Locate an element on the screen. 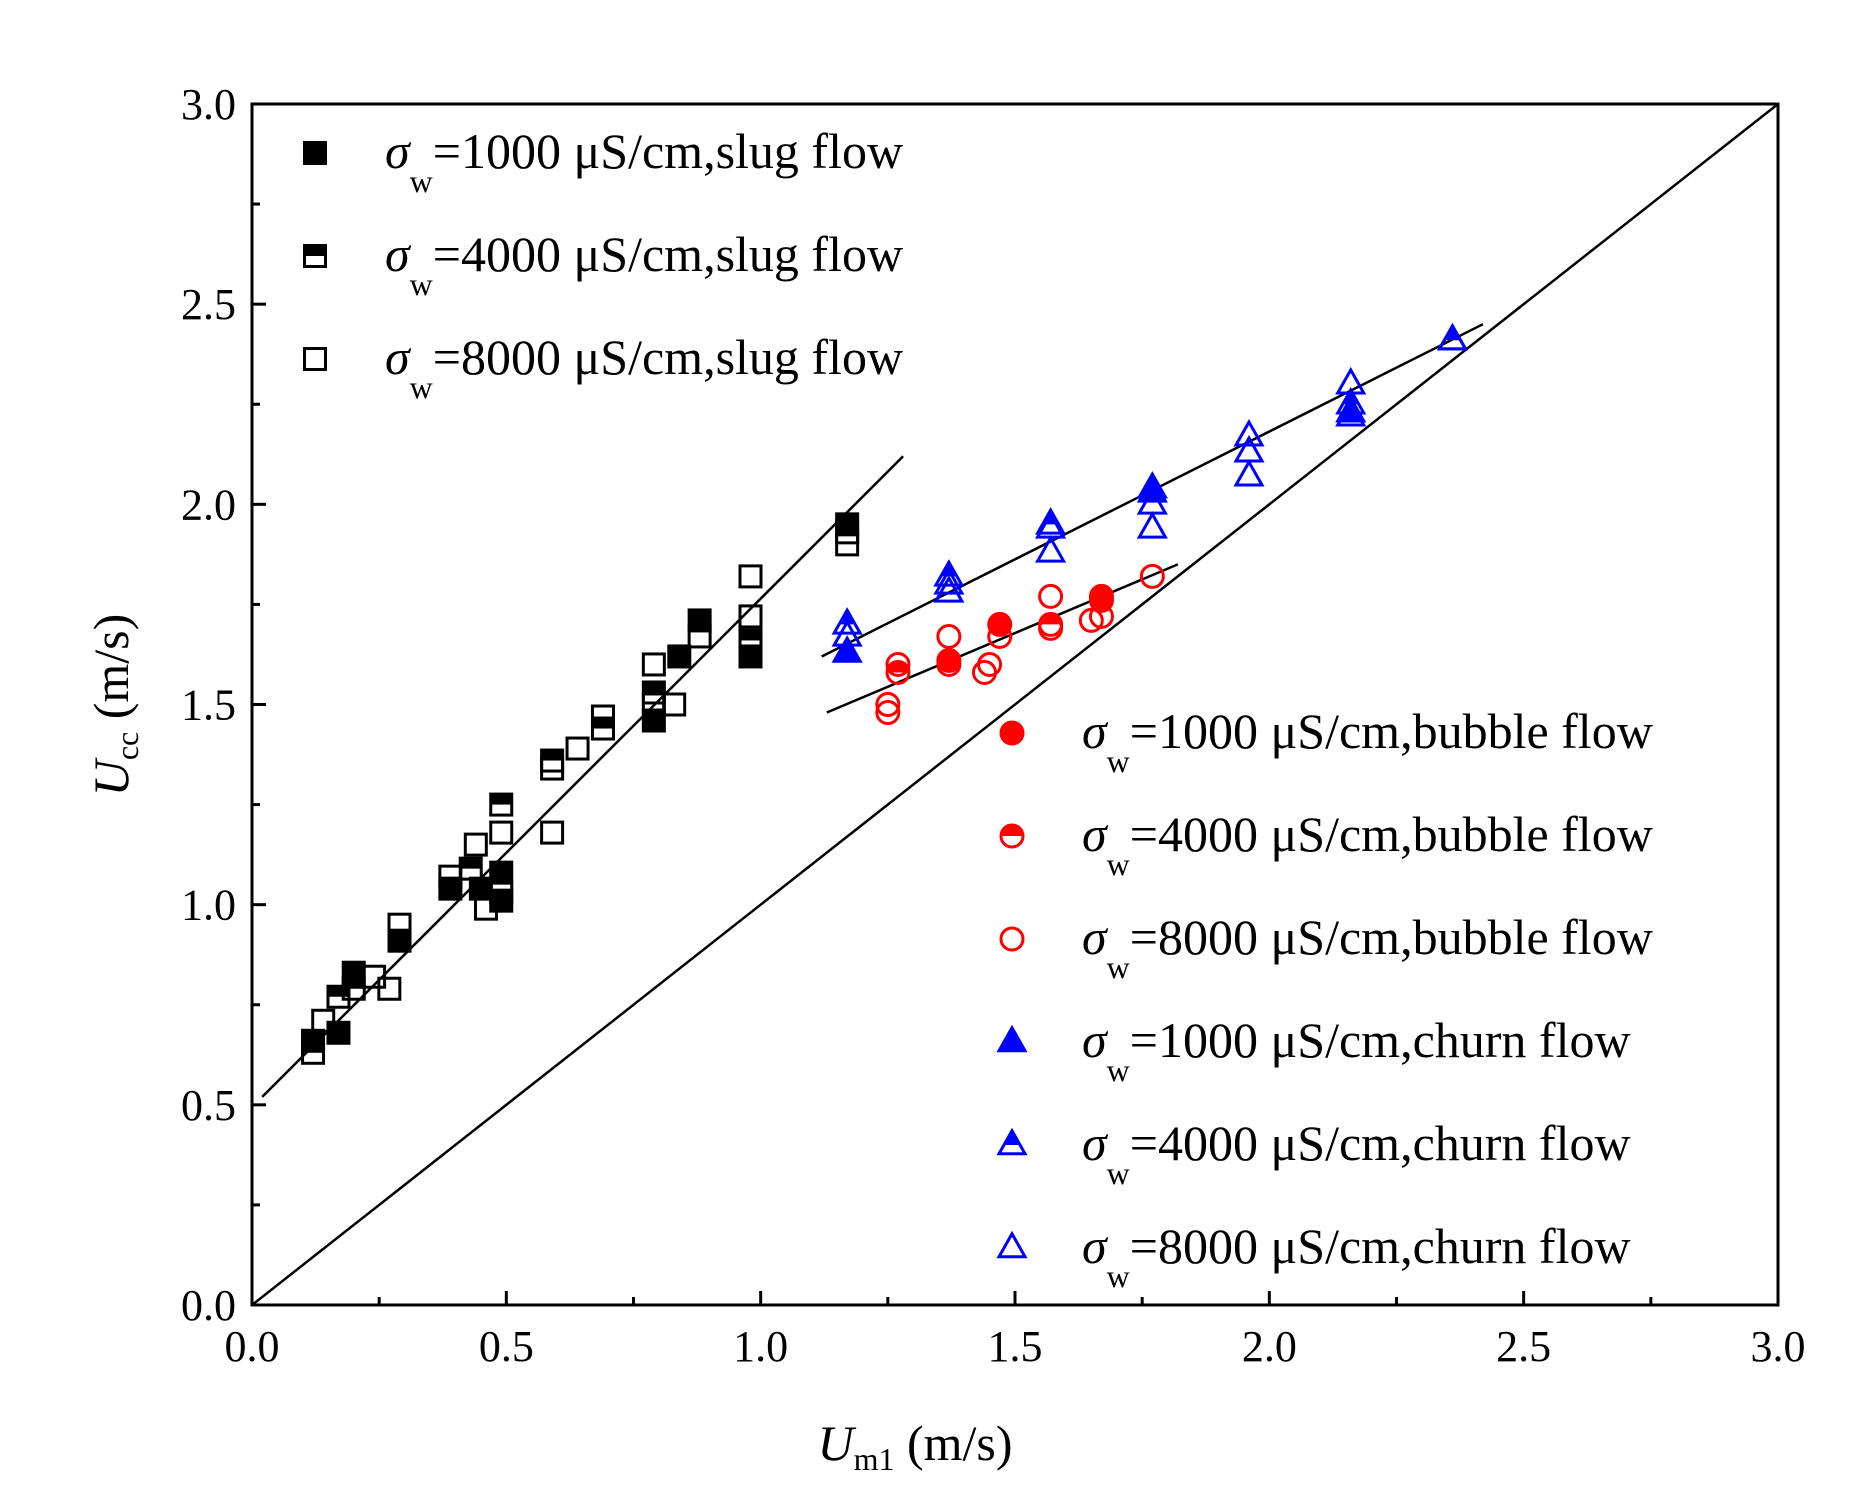 This screenshot has width=1871, height=1511. legend-entry: σw=4000 μS/cm,bubble flow is located at coordinates (1326, 844).